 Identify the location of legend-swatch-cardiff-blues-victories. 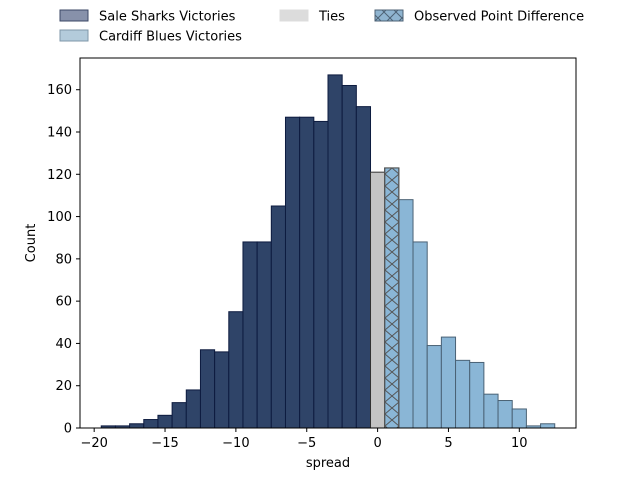
(74, 35).